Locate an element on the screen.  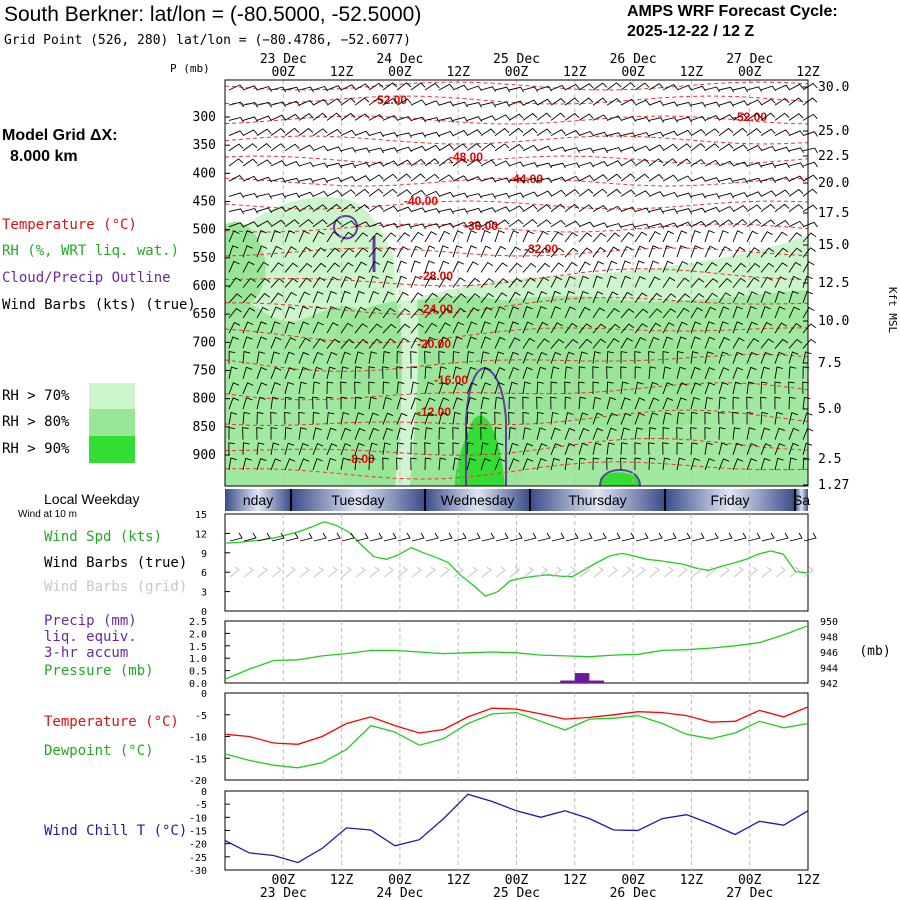
weekday-segment is located at coordinates (730, 500).